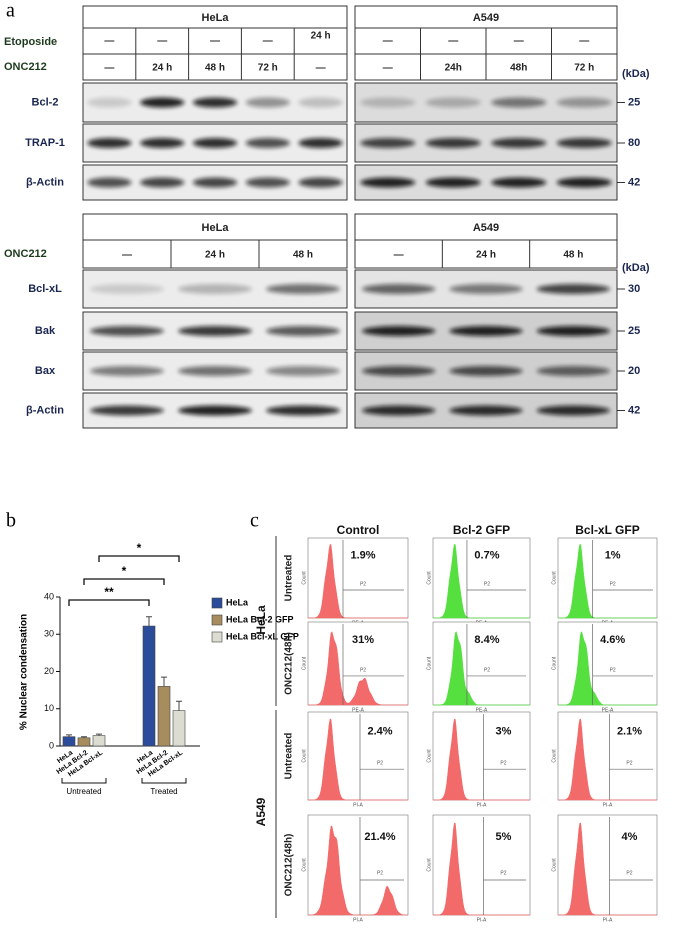 This screenshot has height=938, width=685. I want to click on label: 1%, so click(613, 556).